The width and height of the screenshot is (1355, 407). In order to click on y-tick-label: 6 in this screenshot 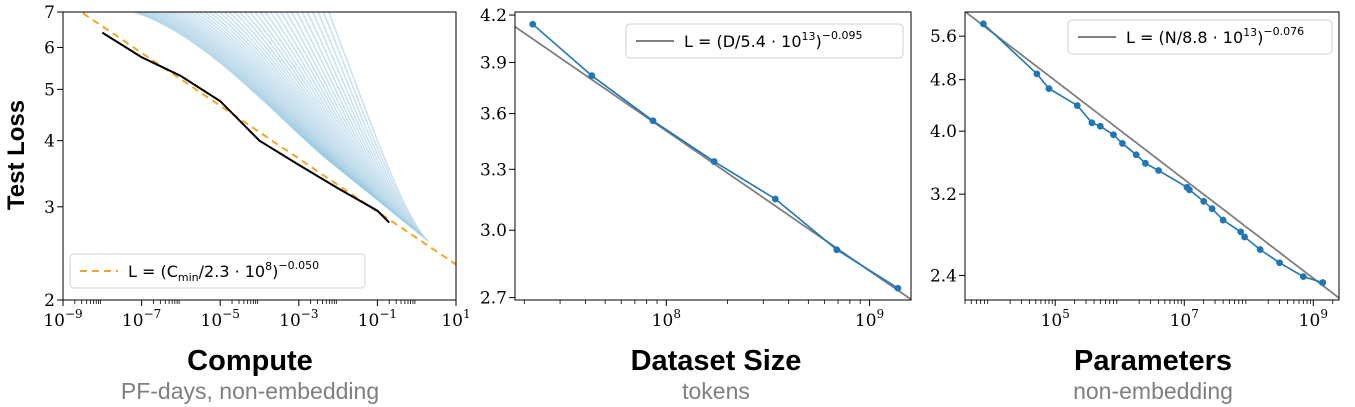, I will do `click(49, 48)`.